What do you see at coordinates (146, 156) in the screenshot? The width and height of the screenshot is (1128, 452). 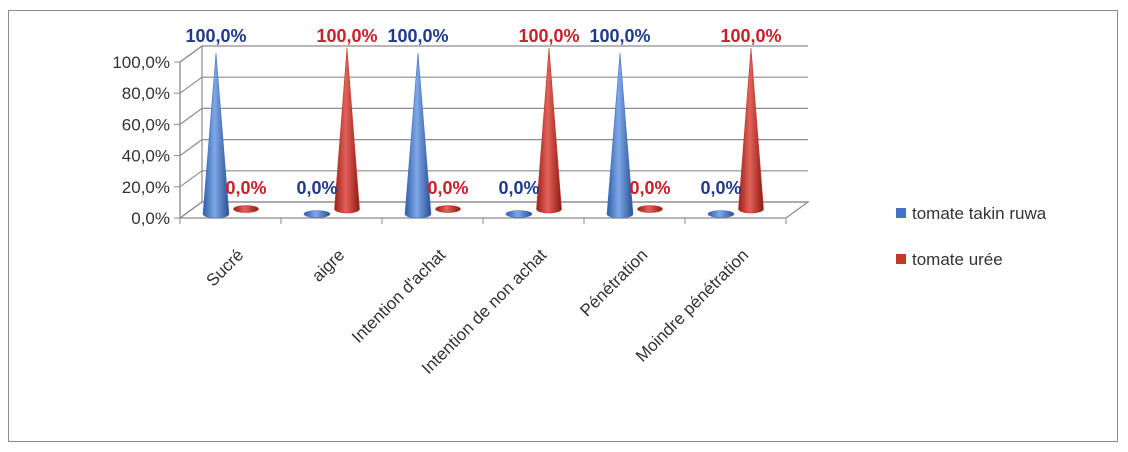 I see `y-tick-label: 40,0%` at bounding box center [146, 156].